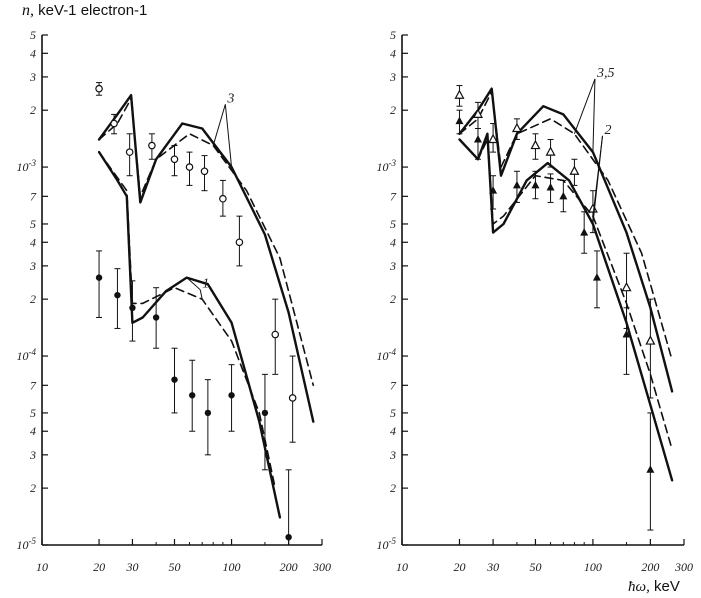 The width and height of the screenshot is (701, 598). What do you see at coordinates (230, 98) in the screenshot?
I see `curve-label: 3` at bounding box center [230, 98].